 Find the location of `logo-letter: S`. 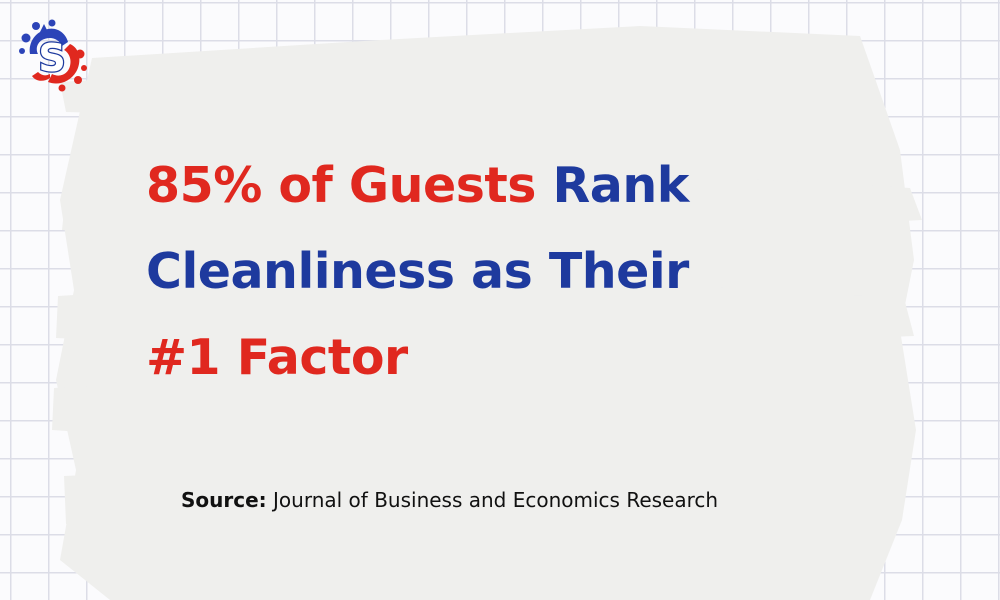

logo-letter: S is located at coordinates (51, 58).